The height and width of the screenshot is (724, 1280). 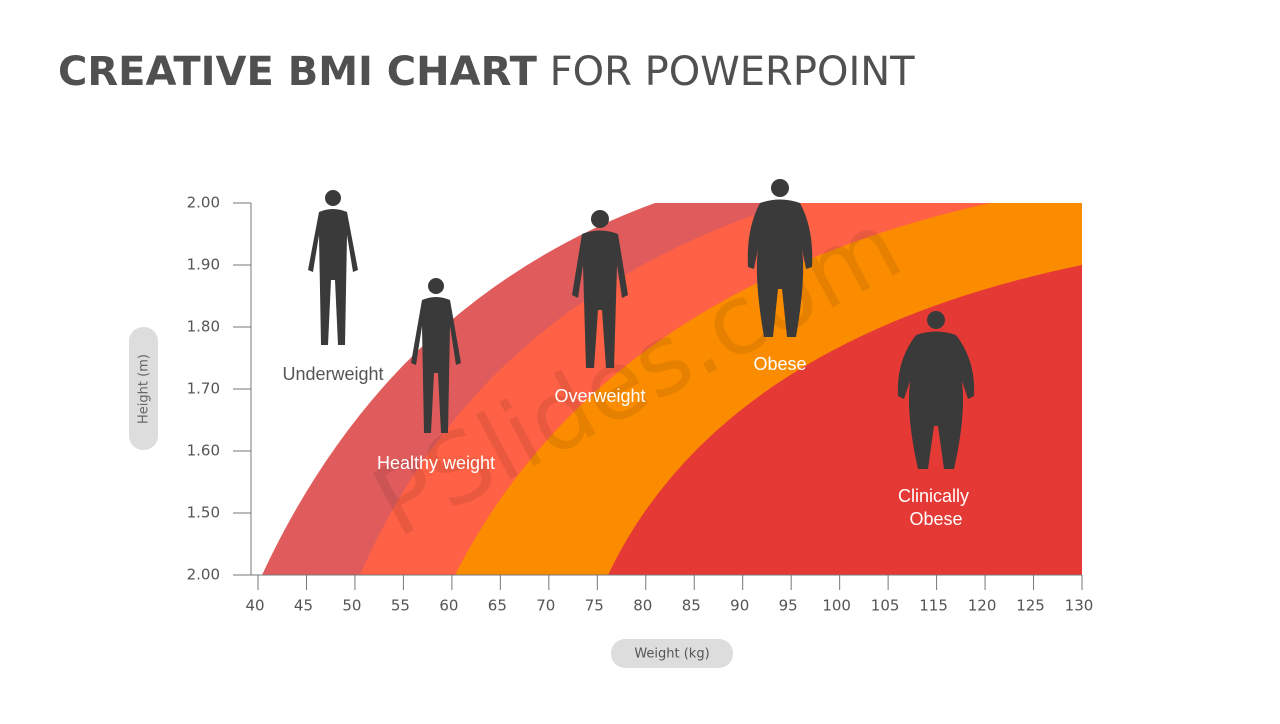 What do you see at coordinates (982, 606) in the screenshot?
I see `x-tick-label: 120` at bounding box center [982, 606].